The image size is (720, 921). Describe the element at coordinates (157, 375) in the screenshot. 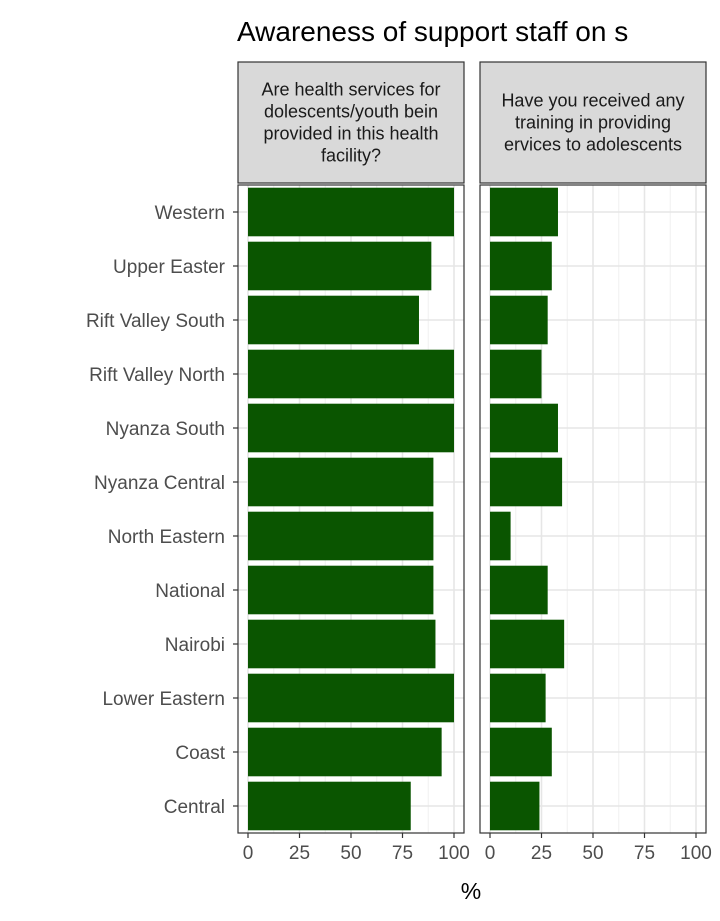

I see `y-tick-label: Rift Valley North` at that location.